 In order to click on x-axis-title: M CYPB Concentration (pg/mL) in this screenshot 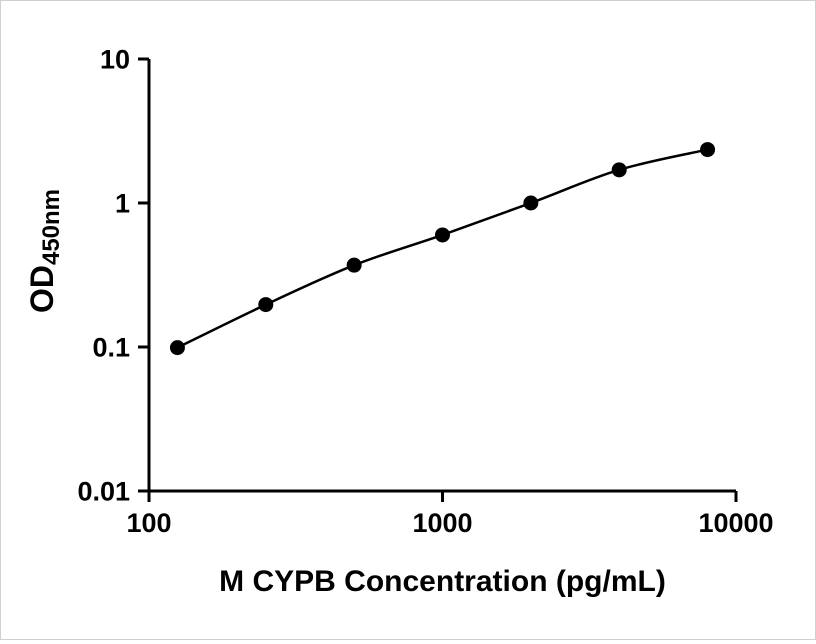, I will do `click(442, 581)`.